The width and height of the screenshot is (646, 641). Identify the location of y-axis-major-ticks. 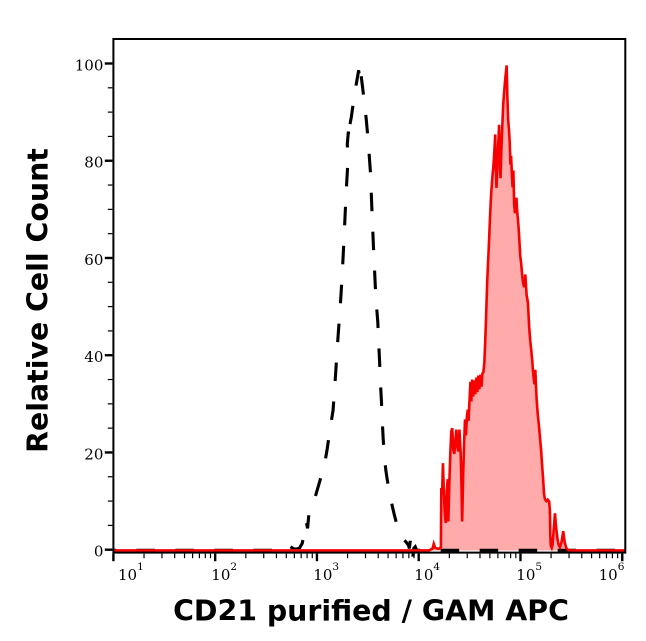
(108, 306).